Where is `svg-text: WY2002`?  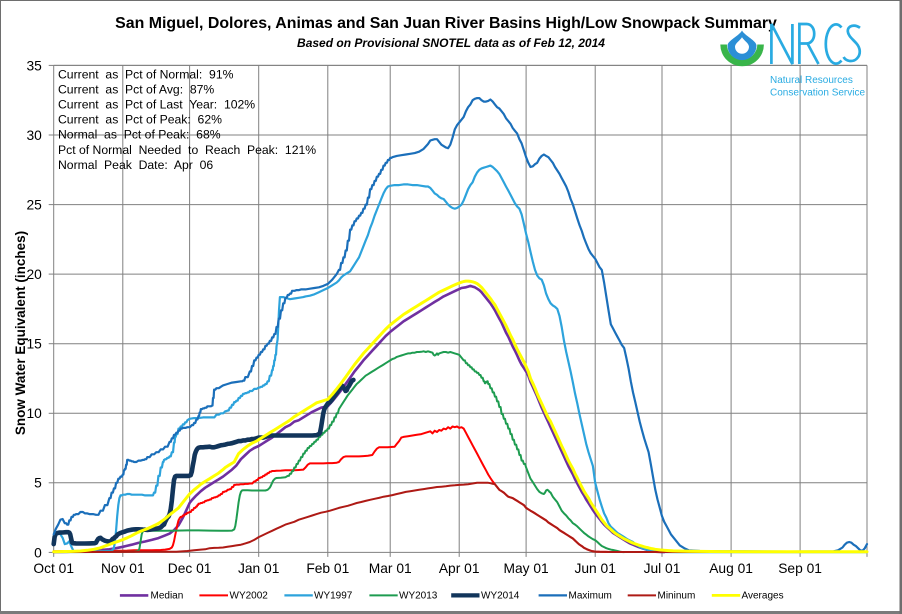 svg-text: WY2002 is located at coordinates (249, 595).